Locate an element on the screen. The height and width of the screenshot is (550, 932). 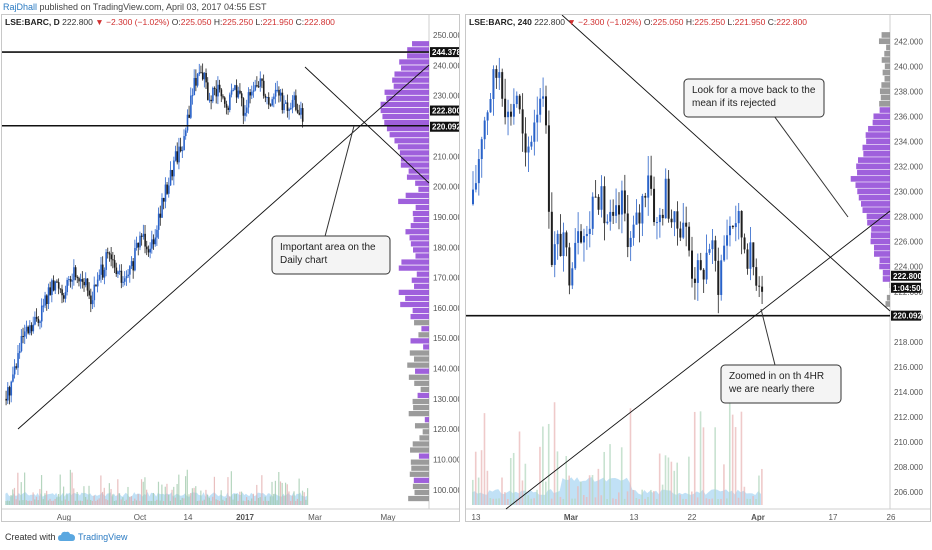
author-link: RajDhall is located at coordinates (20, 7).